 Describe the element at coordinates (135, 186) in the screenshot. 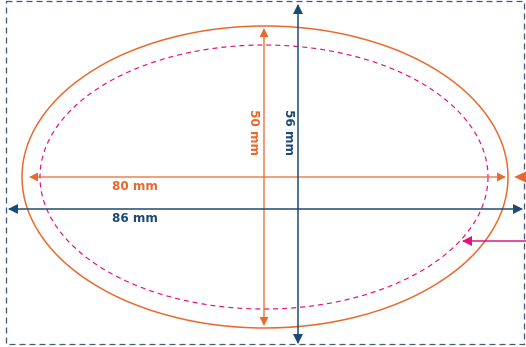

I see `inner-width-label: 80 mm` at that location.